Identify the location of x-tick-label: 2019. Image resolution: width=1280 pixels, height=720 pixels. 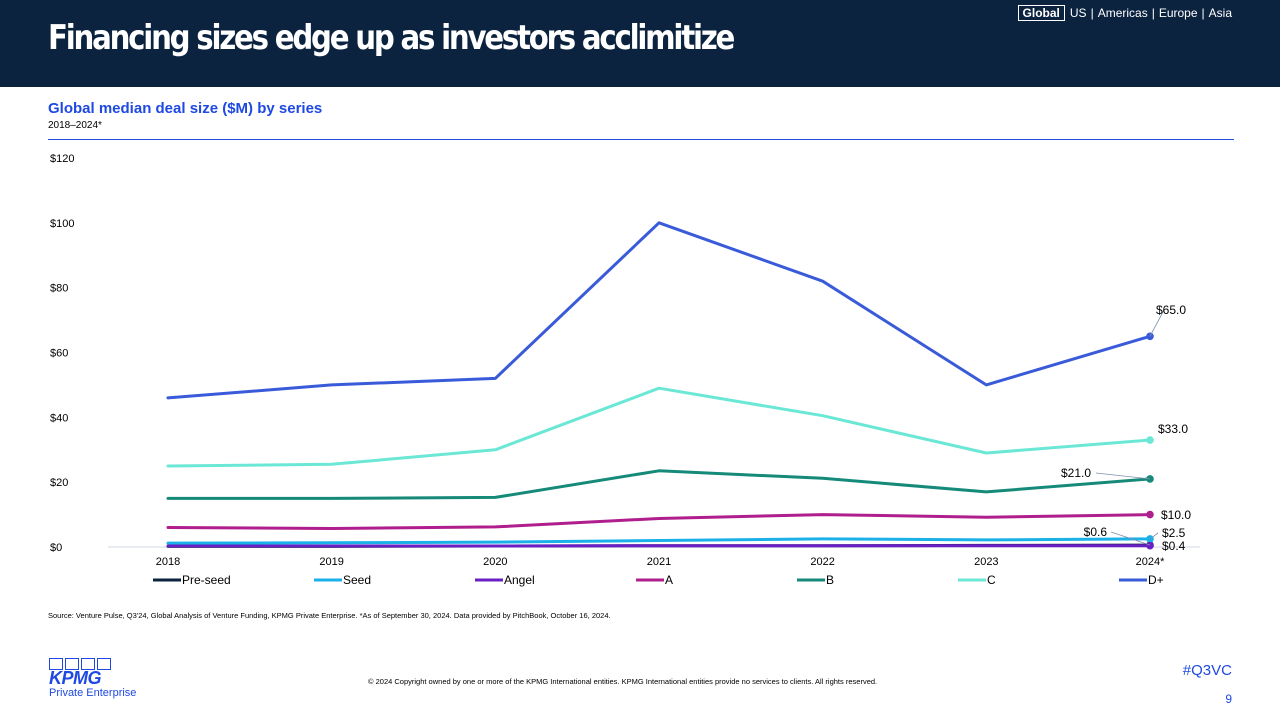
(331, 562).